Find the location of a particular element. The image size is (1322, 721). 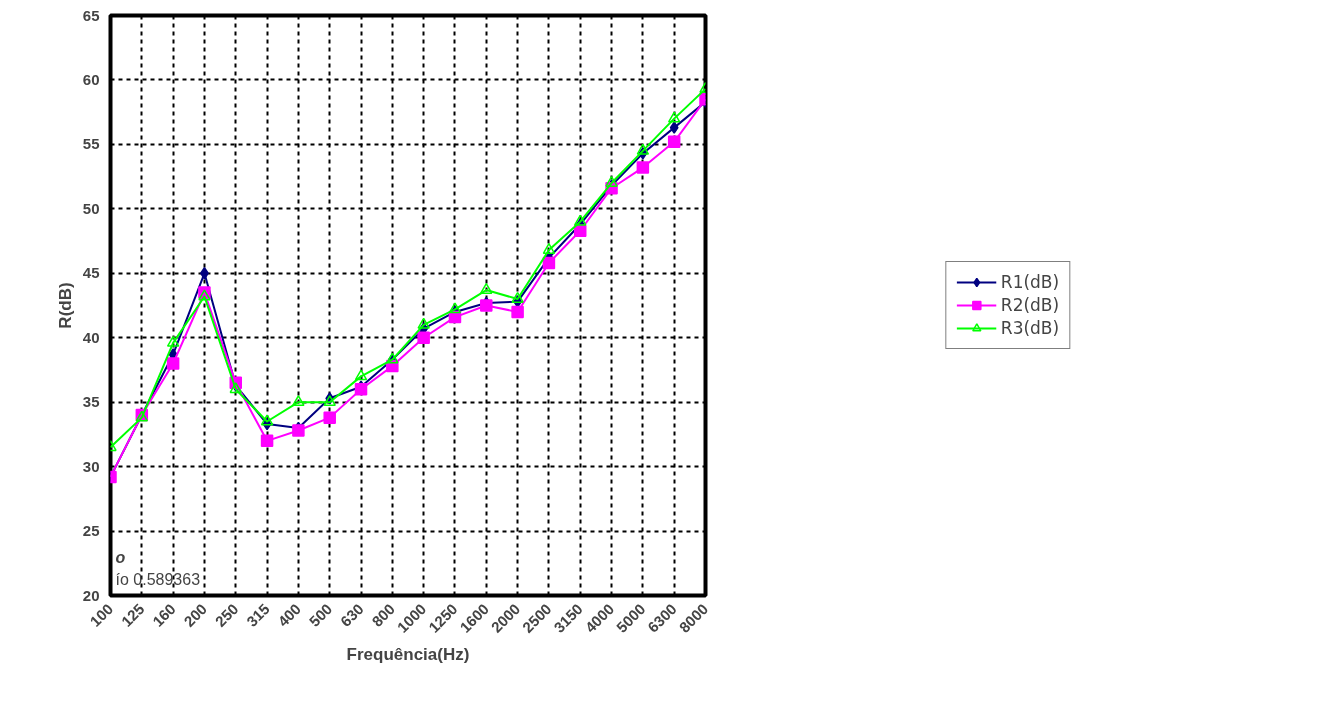

x-tick-label: 250 is located at coordinates (226, 615).